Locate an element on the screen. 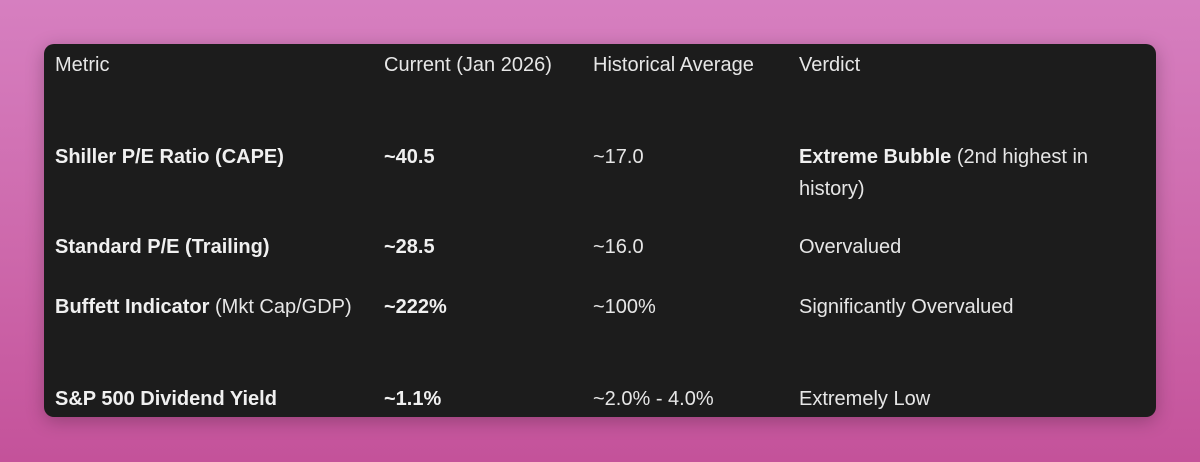 The image size is (1200, 462). verdict-text: (2nd highest in history) is located at coordinates (944, 173).